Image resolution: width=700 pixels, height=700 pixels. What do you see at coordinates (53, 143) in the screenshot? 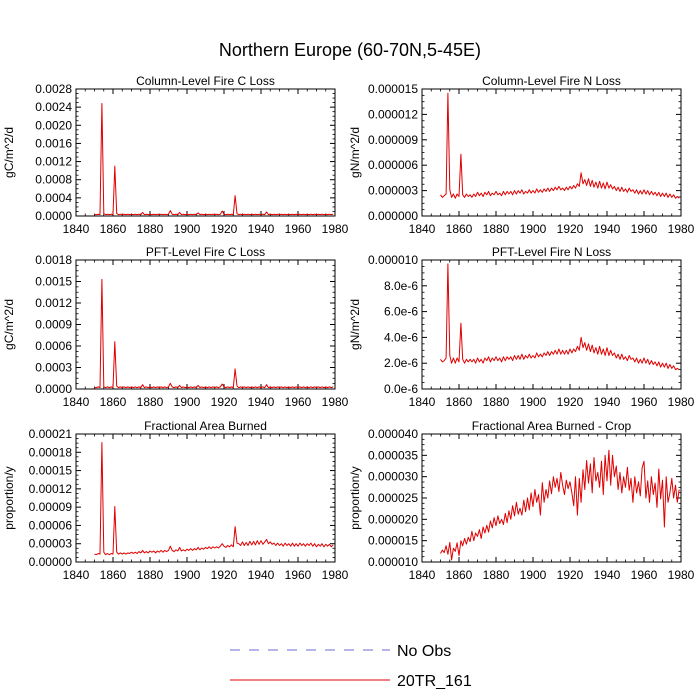
I see `y-tick-label: 0.0016` at bounding box center [53, 143].